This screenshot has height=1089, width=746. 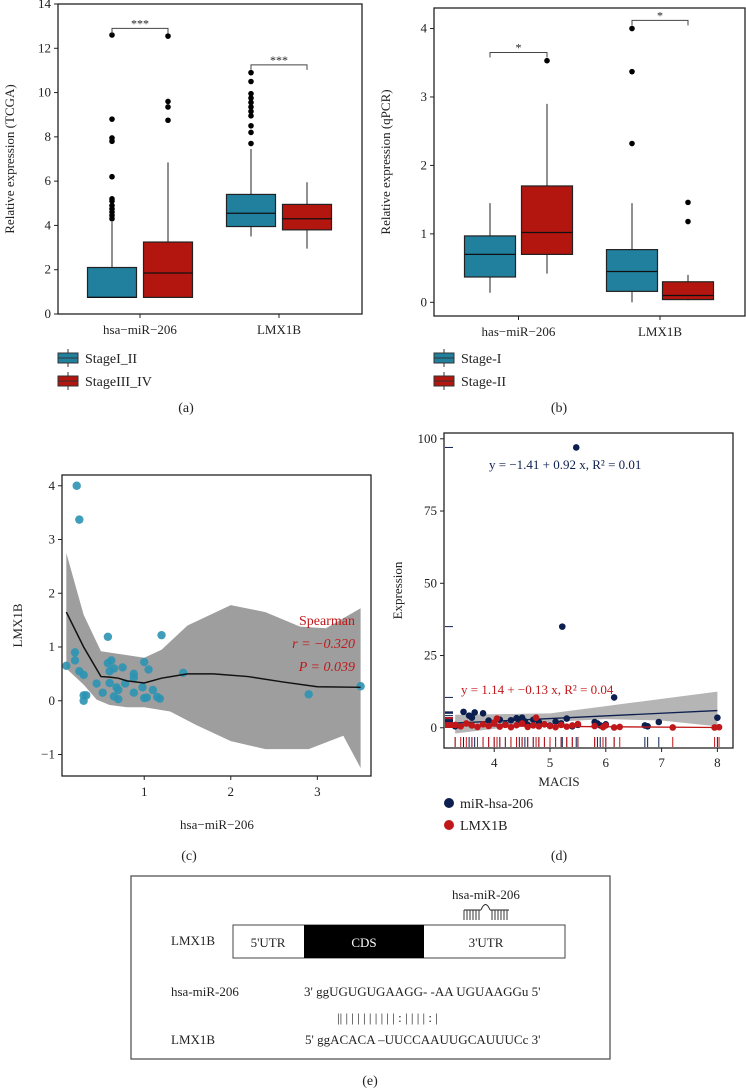 What do you see at coordinates (422, 1039) in the screenshot?
I see `target-sequence: 5' ggACACA –UUCCAAUUGCAUUUCc 3'` at bounding box center [422, 1039].